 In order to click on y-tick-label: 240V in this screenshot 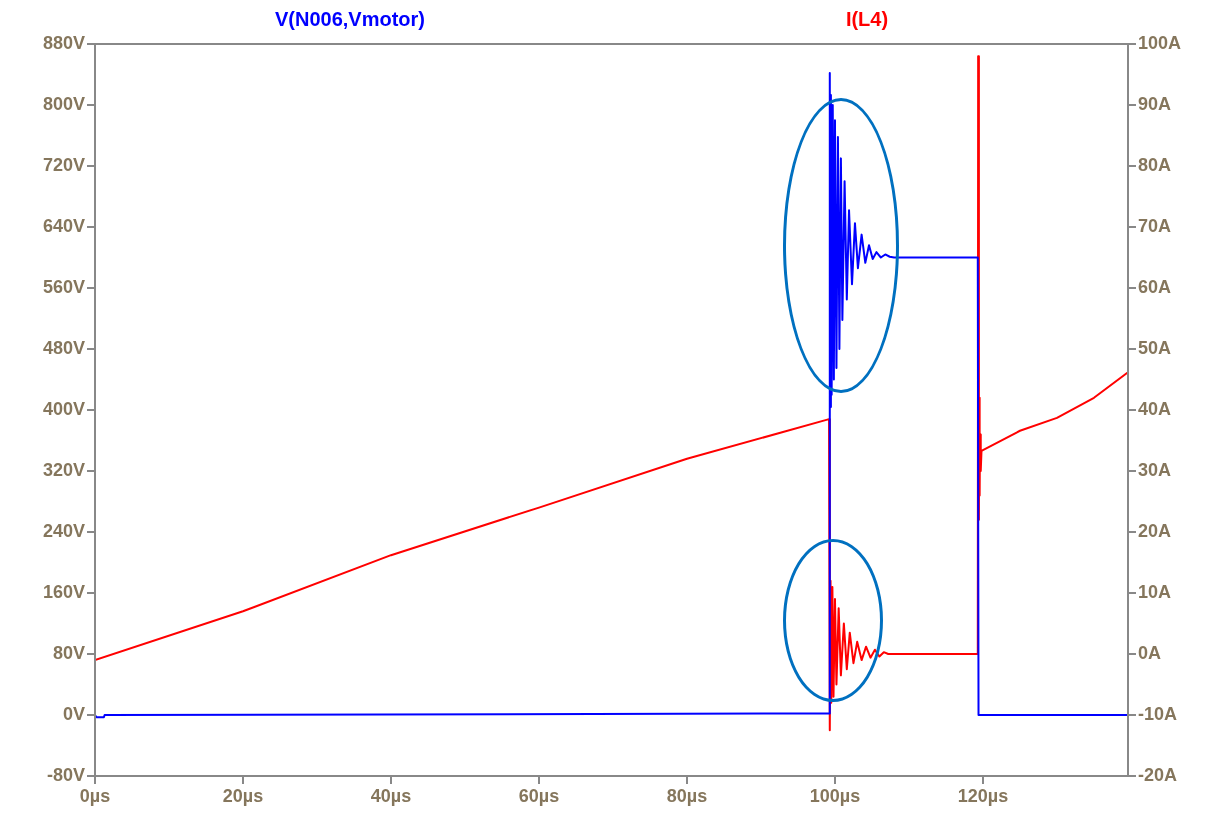, I will do `click(63, 530)`.